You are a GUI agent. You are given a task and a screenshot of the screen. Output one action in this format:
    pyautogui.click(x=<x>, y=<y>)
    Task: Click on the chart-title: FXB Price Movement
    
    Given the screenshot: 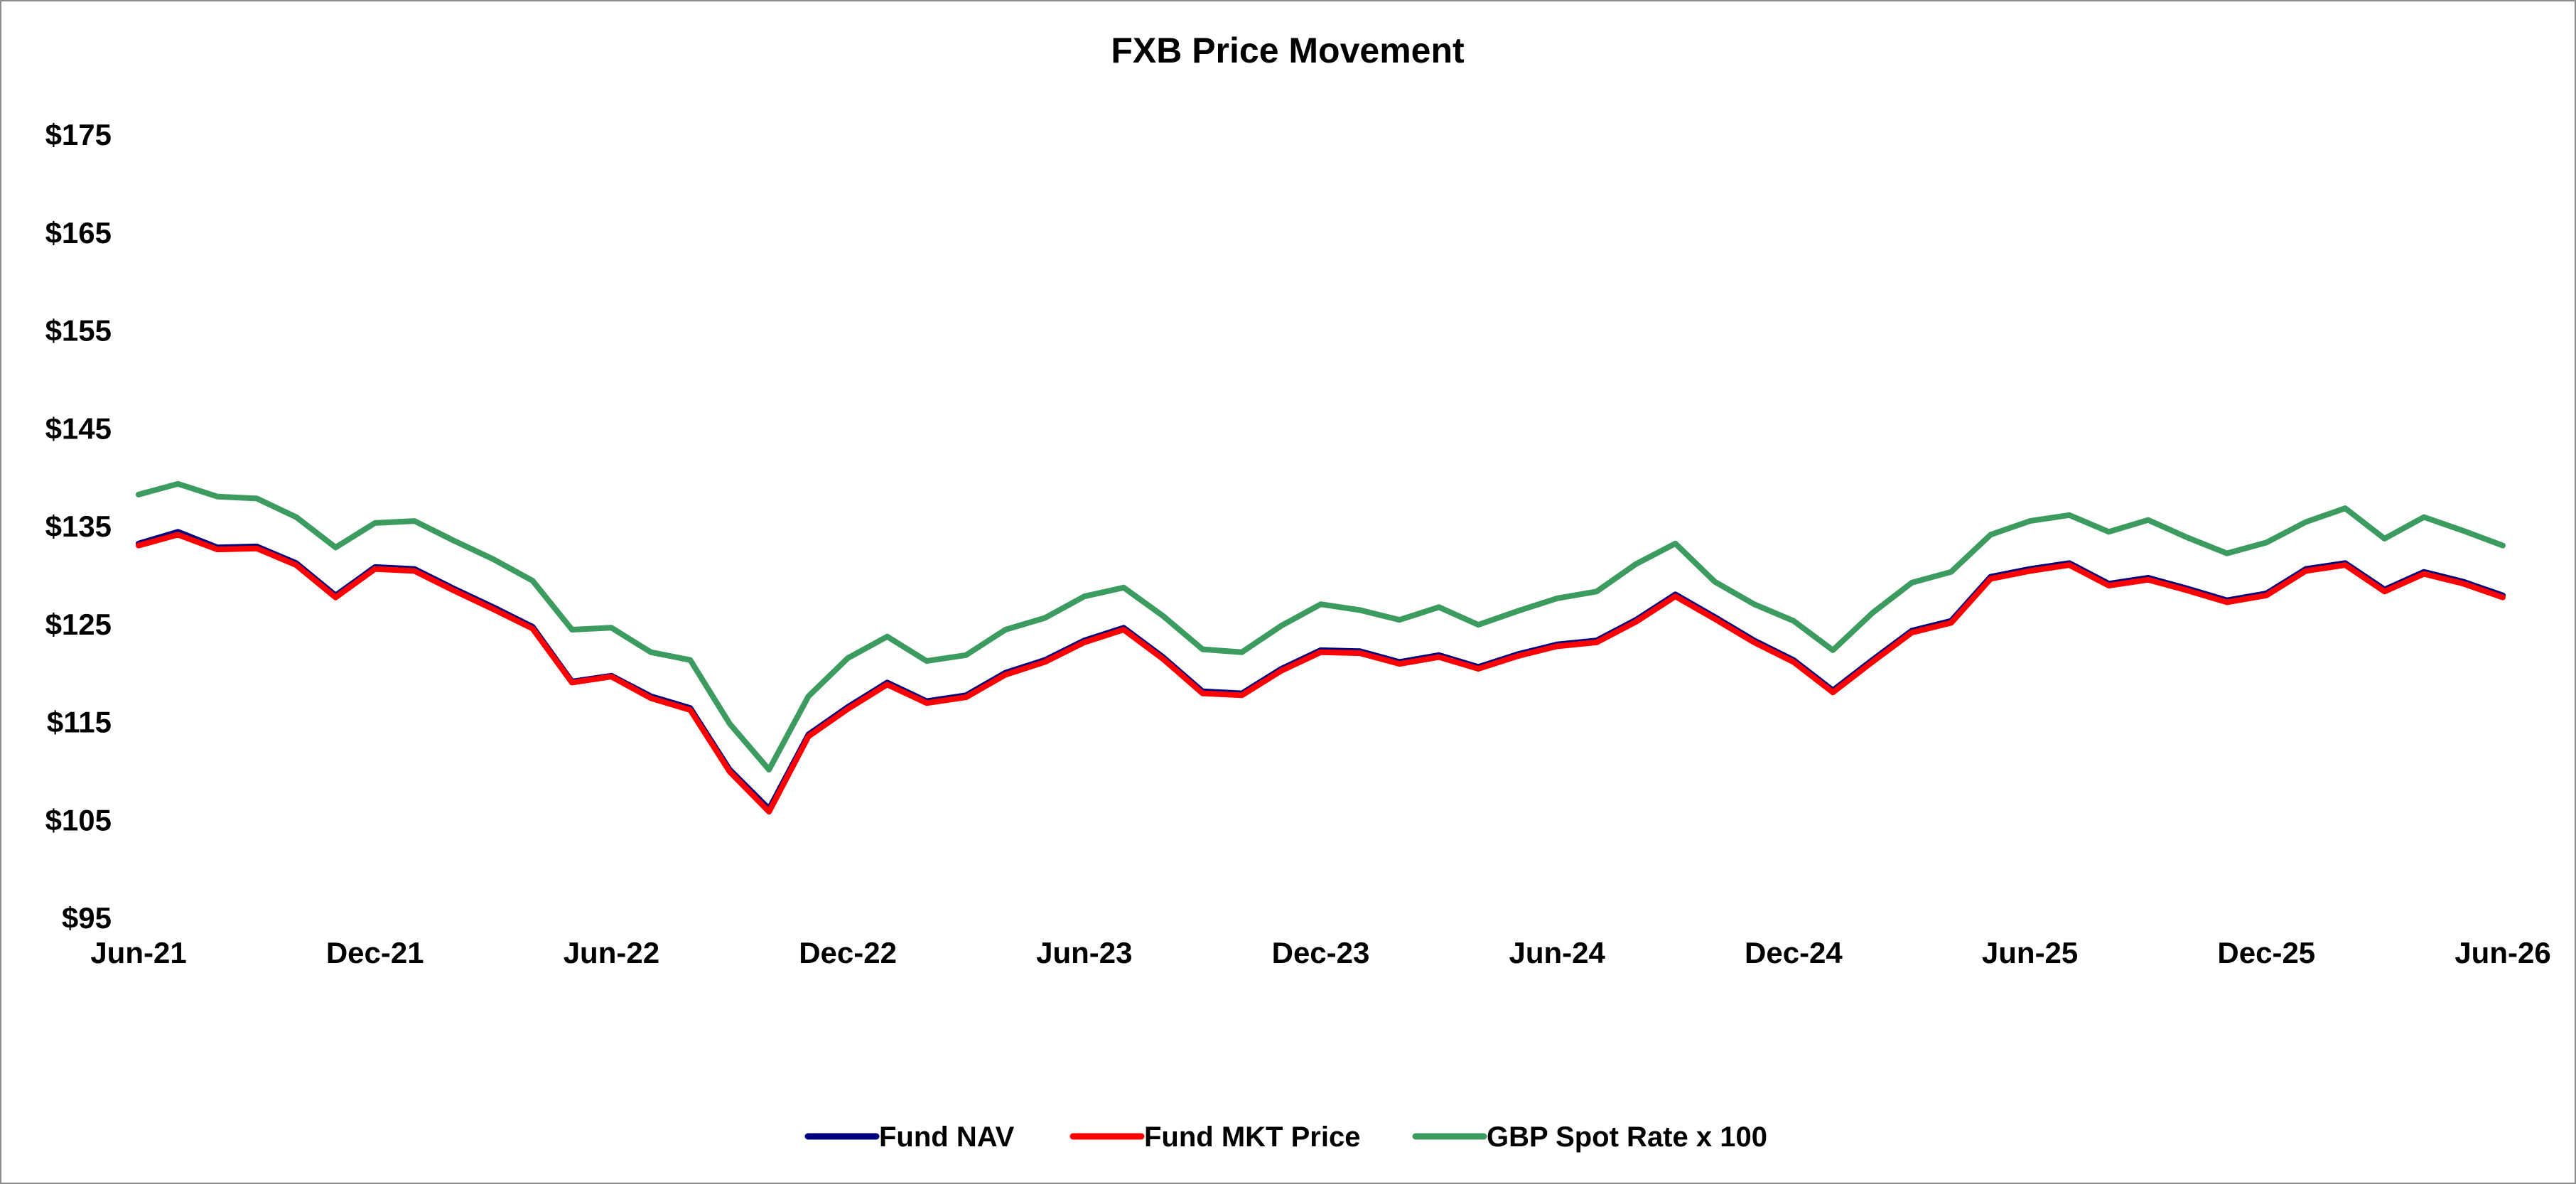 What is the action you would take?
    pyautogui.click(x=1288, y=50)
    